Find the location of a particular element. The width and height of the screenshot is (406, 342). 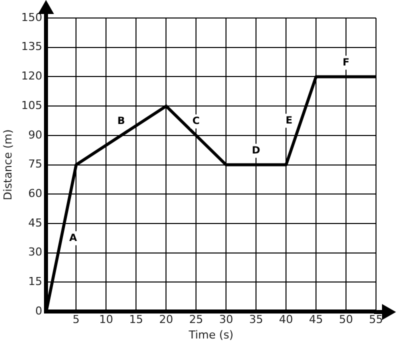

y-tick-label: 75 is located at coordinates (35, 164).